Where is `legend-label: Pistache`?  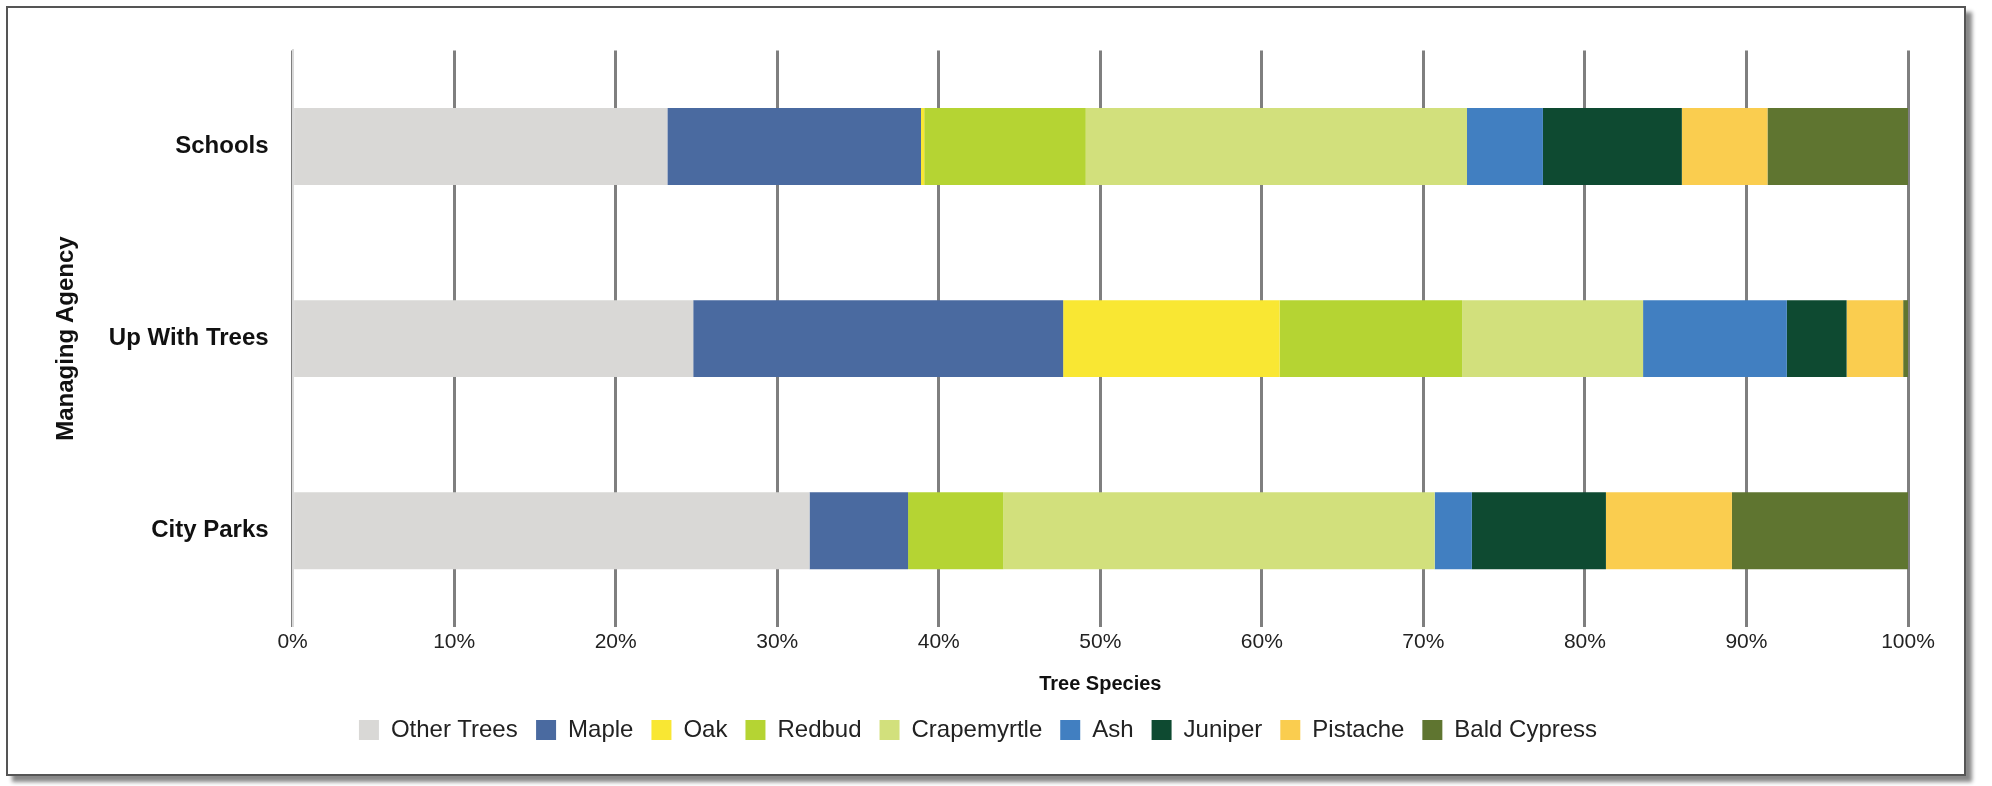
legend-label: Pistache is located at coordinates (1358, 728).